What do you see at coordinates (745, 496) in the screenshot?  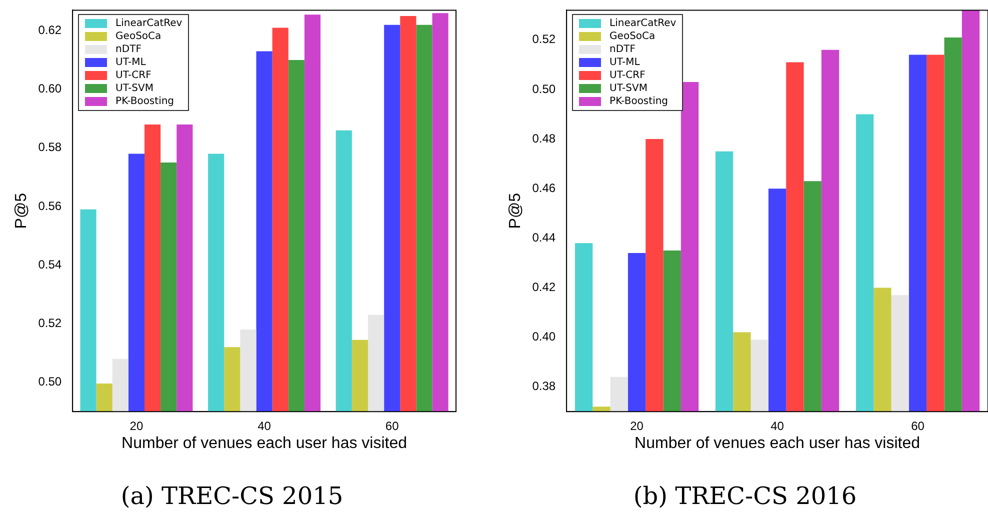 I see `text: (b) TREC-CS 2016` at bounding box center [745, 496].